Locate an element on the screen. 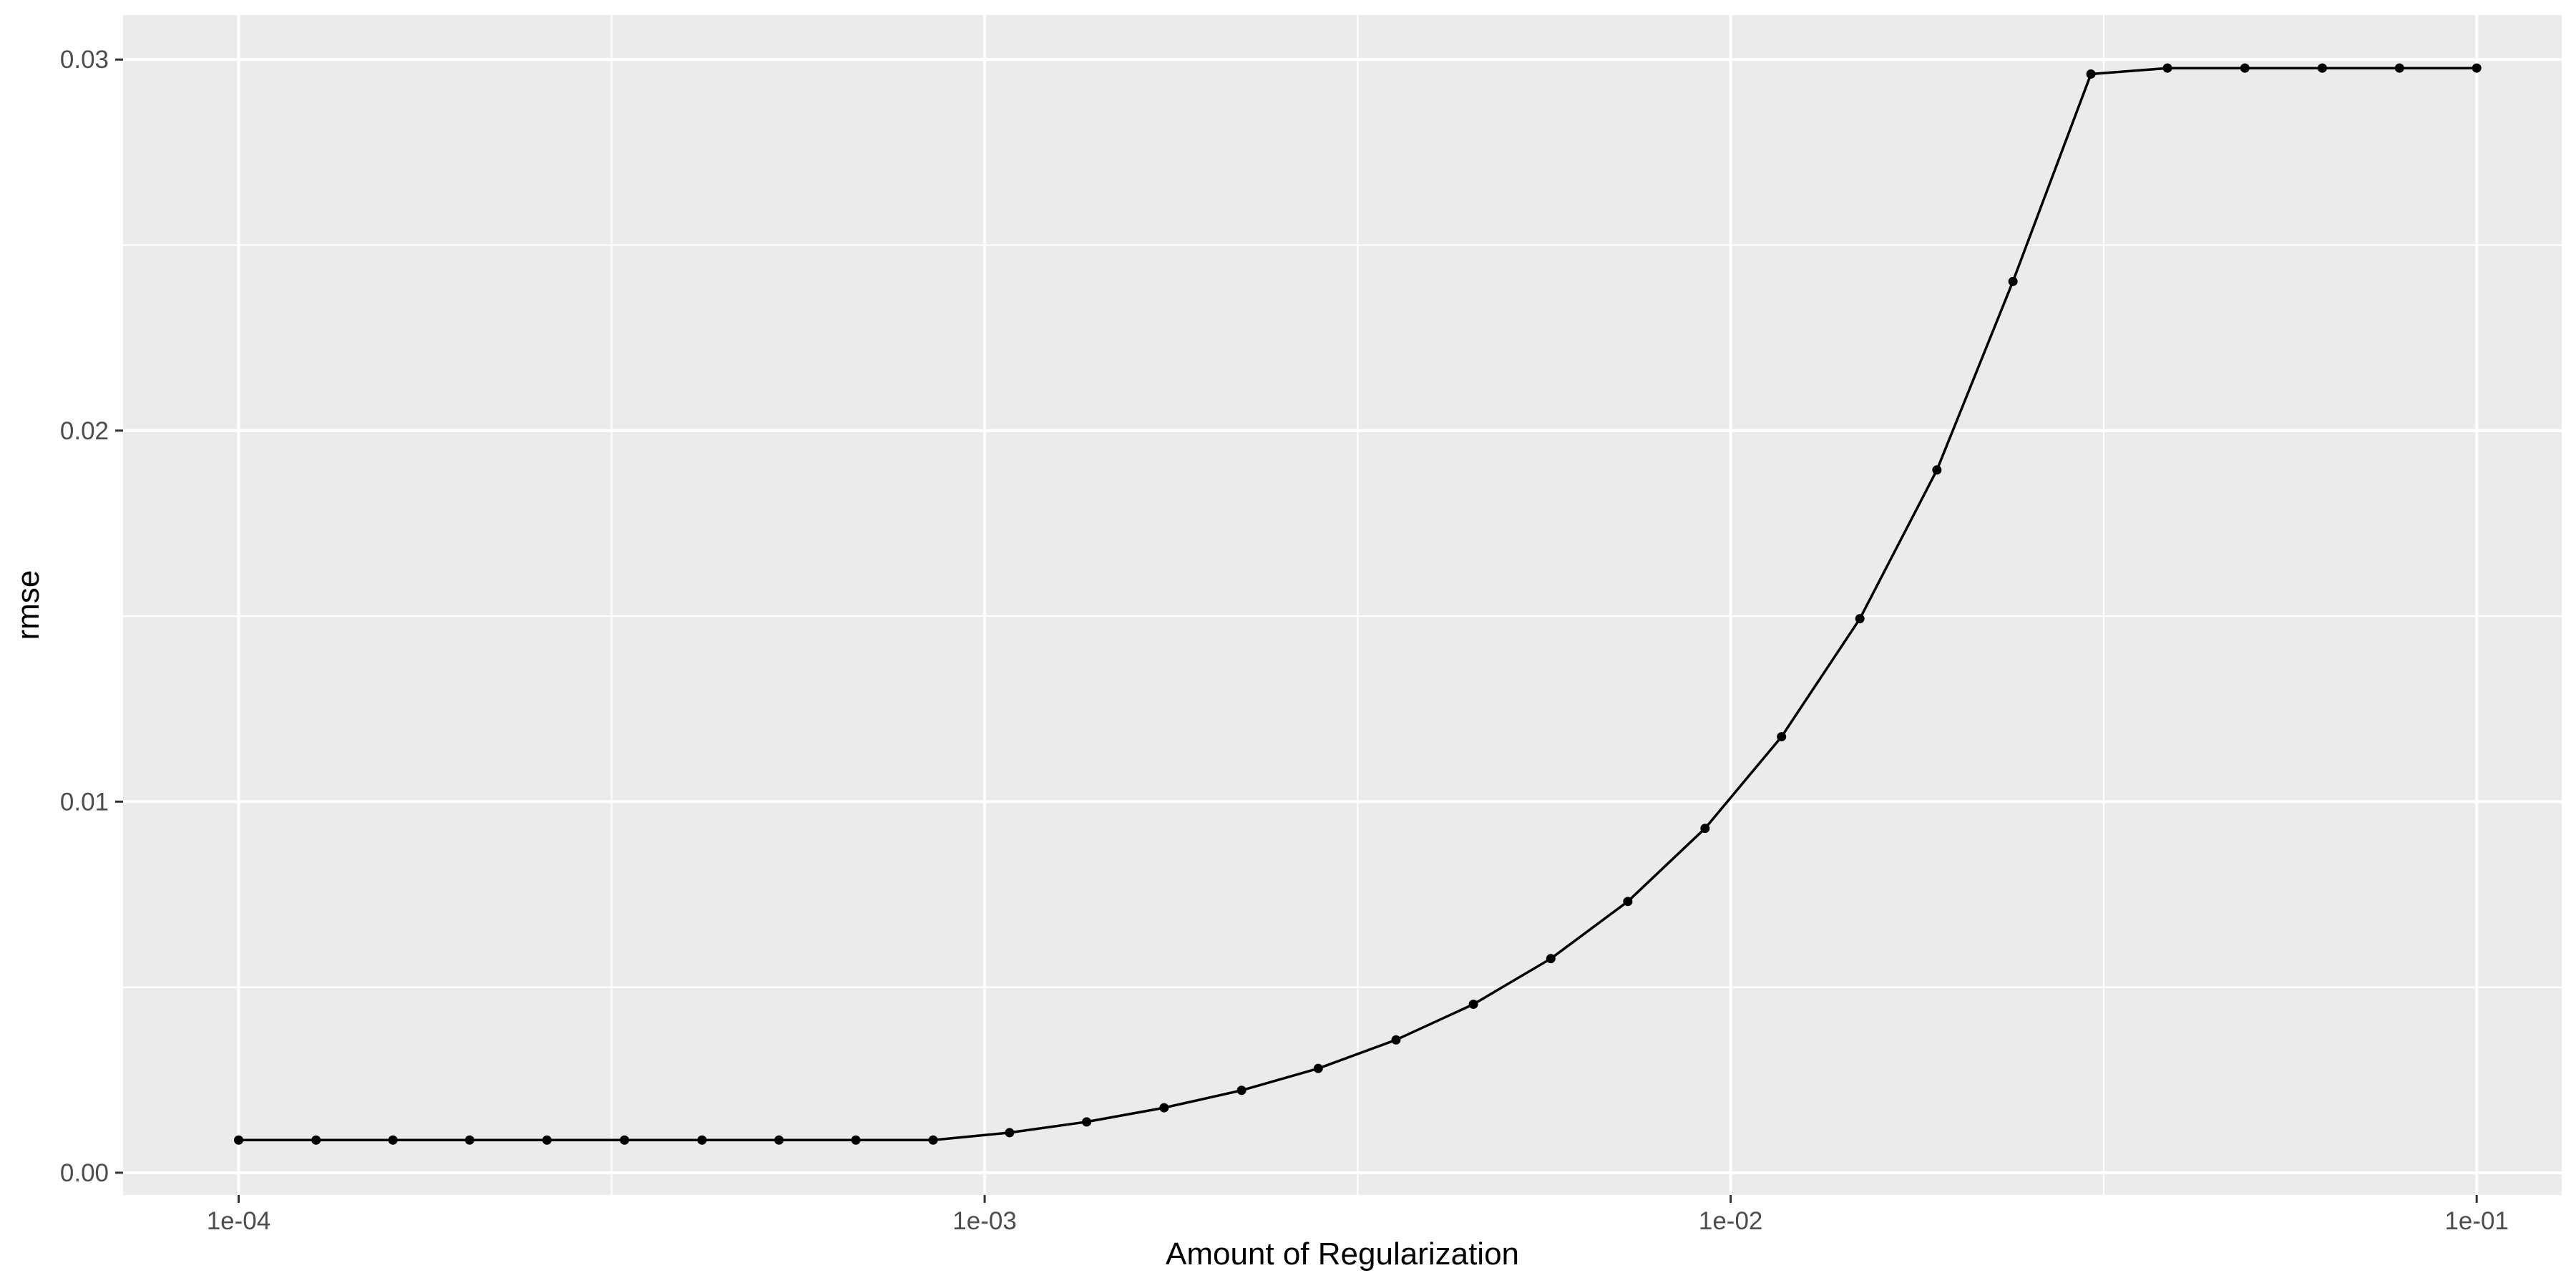 Image resolution: width=2576 pixels, height=1288 pixels. y-tick-label: 0.02 is located at coordinates (84, 431).